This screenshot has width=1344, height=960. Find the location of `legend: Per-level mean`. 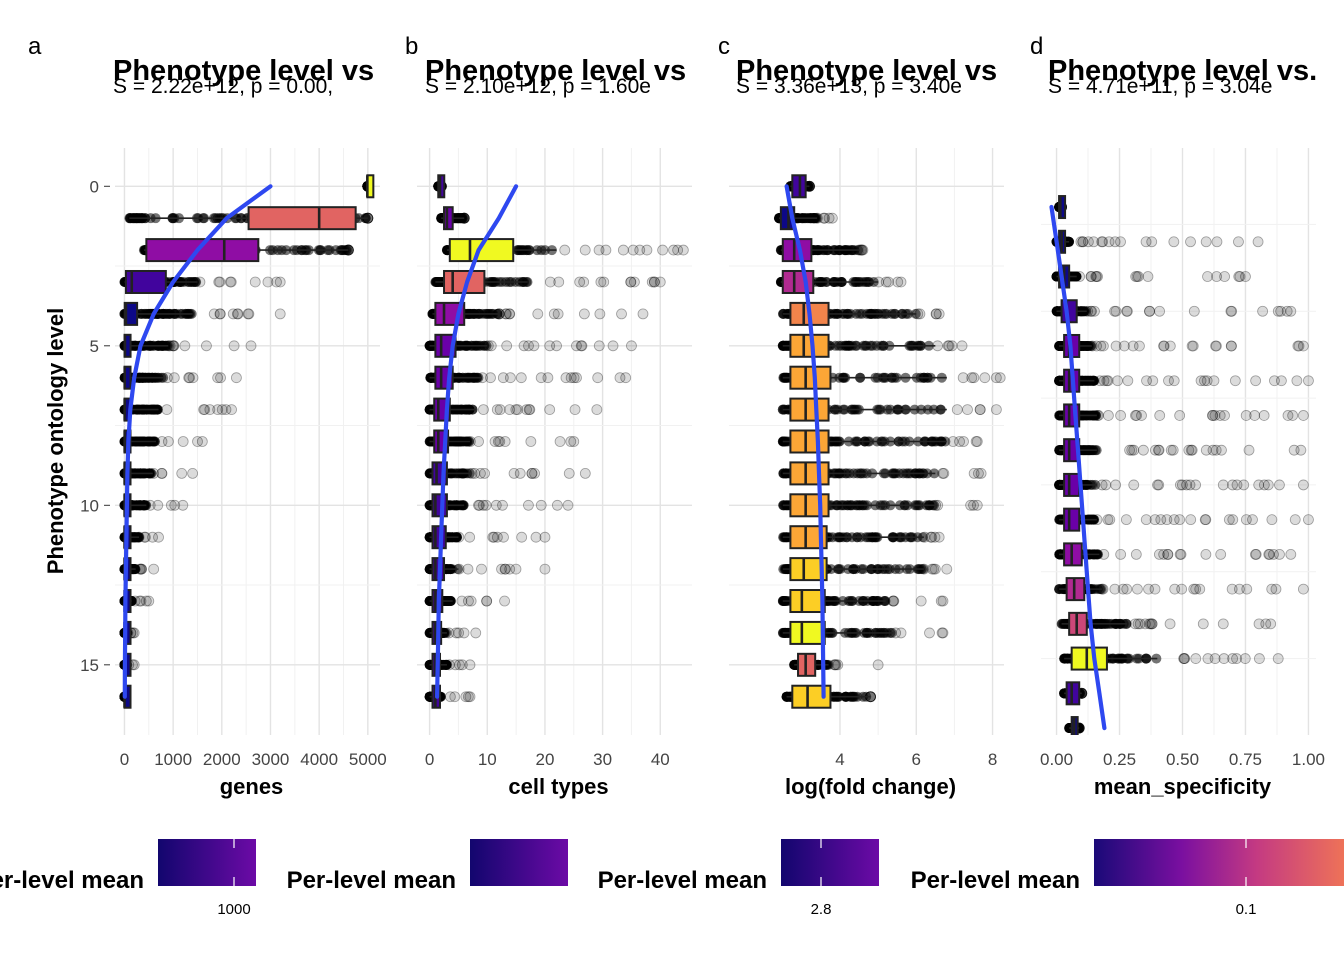

legend: Per-level mean is located at coordinates (427, 866).